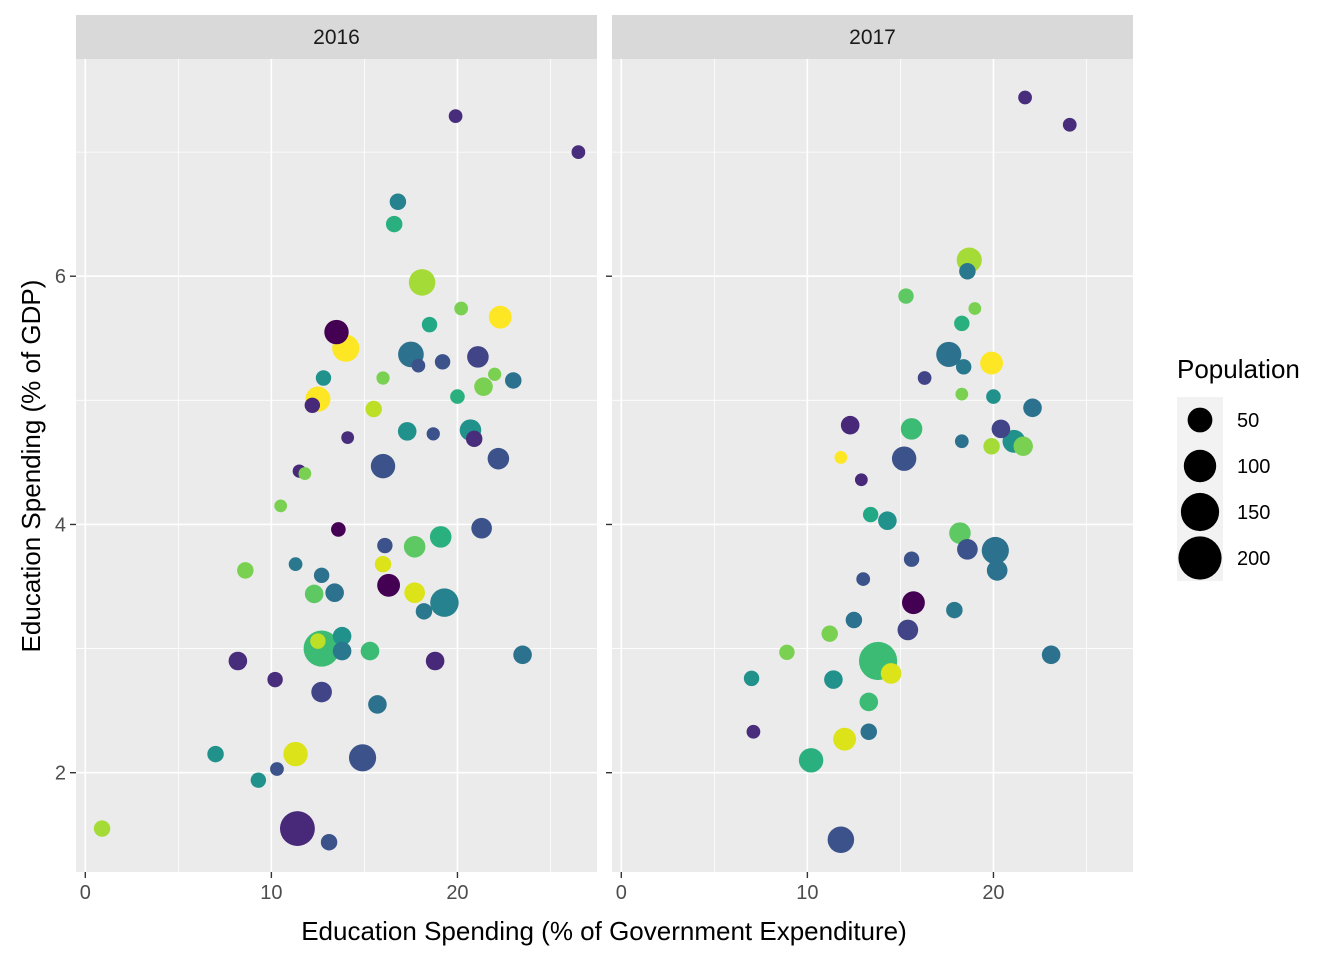 This screenshot has height=960, width=1344. I want to click on legend-label: 100, so click(1253, 467).